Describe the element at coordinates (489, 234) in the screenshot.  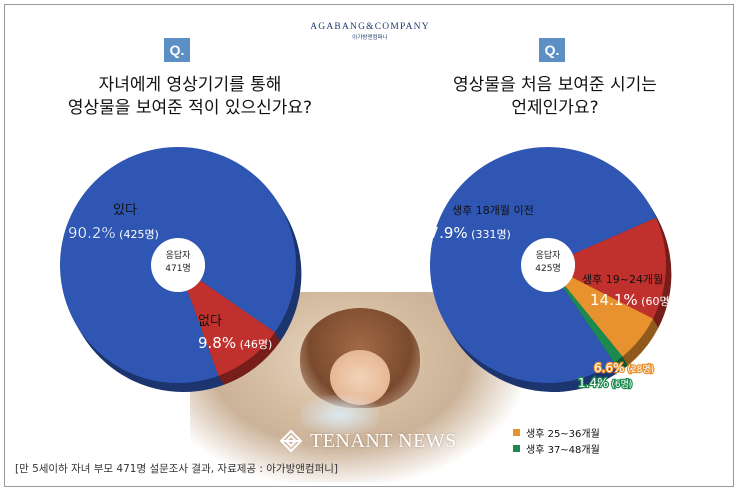
I see `label-a-count: (331명)` at that location.